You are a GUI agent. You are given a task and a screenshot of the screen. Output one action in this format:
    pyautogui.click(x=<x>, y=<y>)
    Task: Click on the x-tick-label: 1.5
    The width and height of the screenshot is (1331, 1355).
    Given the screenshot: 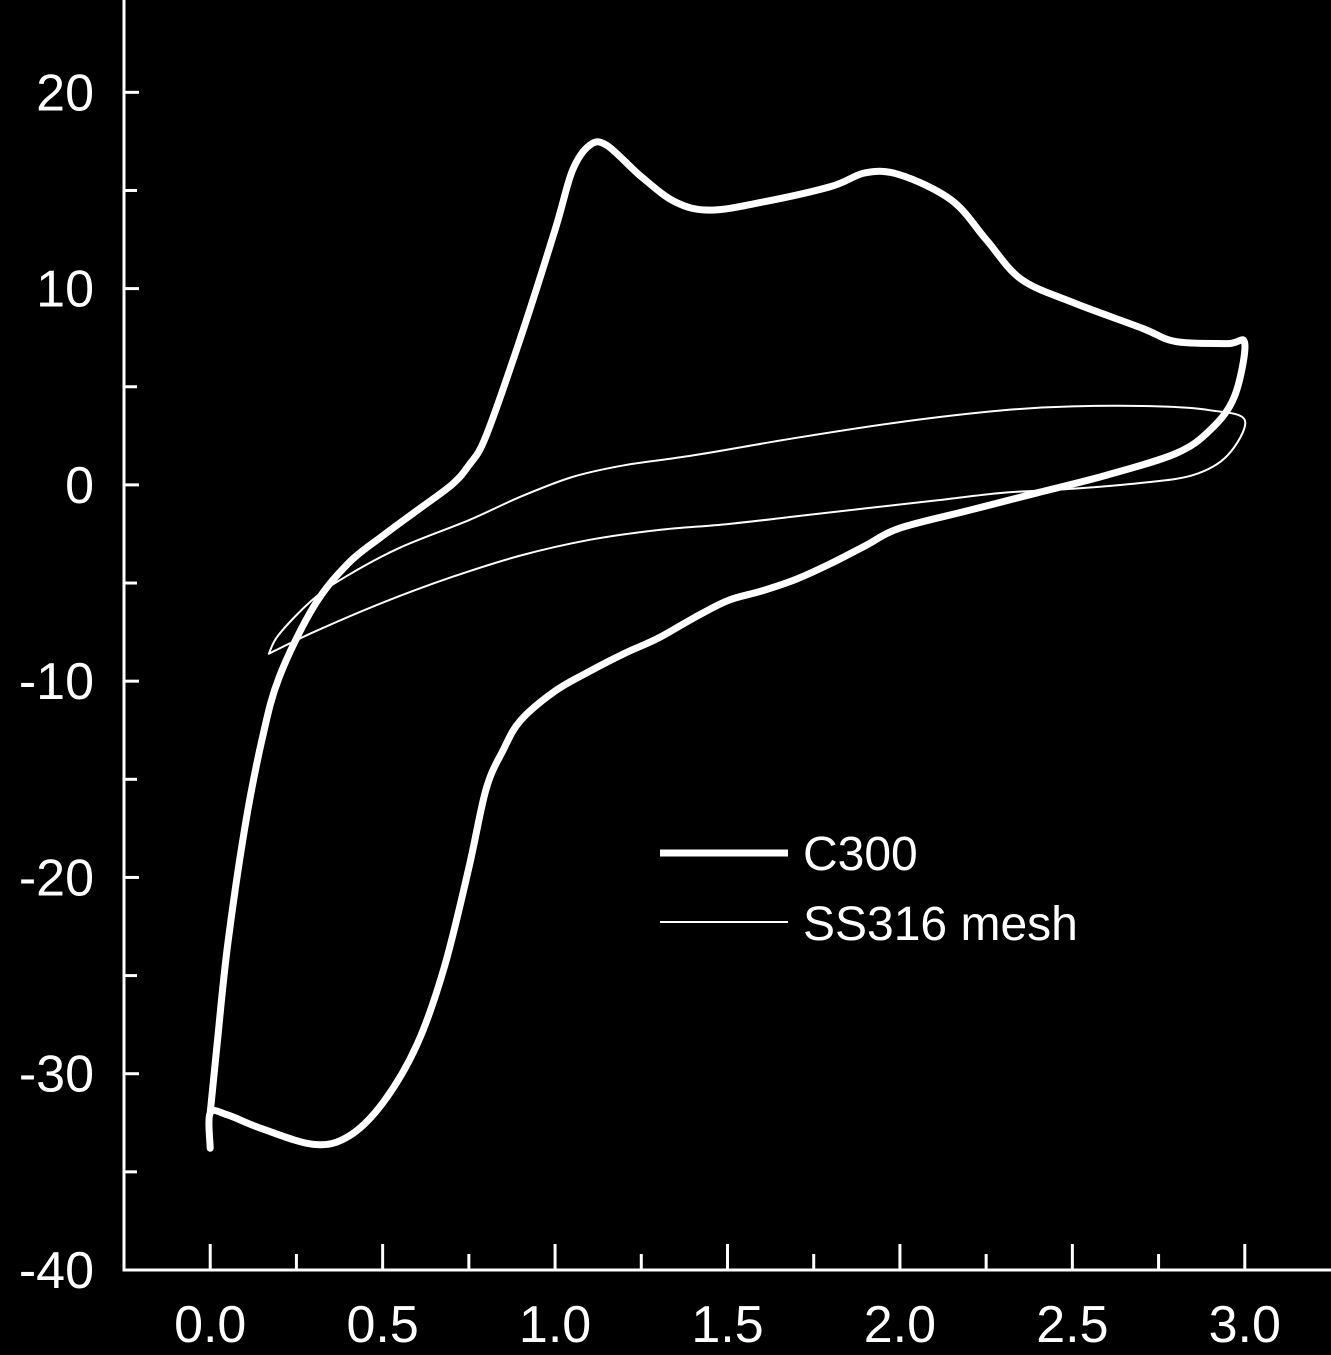 What is the action you would take?
    pyautogui.click(x=727, y=1325)
    